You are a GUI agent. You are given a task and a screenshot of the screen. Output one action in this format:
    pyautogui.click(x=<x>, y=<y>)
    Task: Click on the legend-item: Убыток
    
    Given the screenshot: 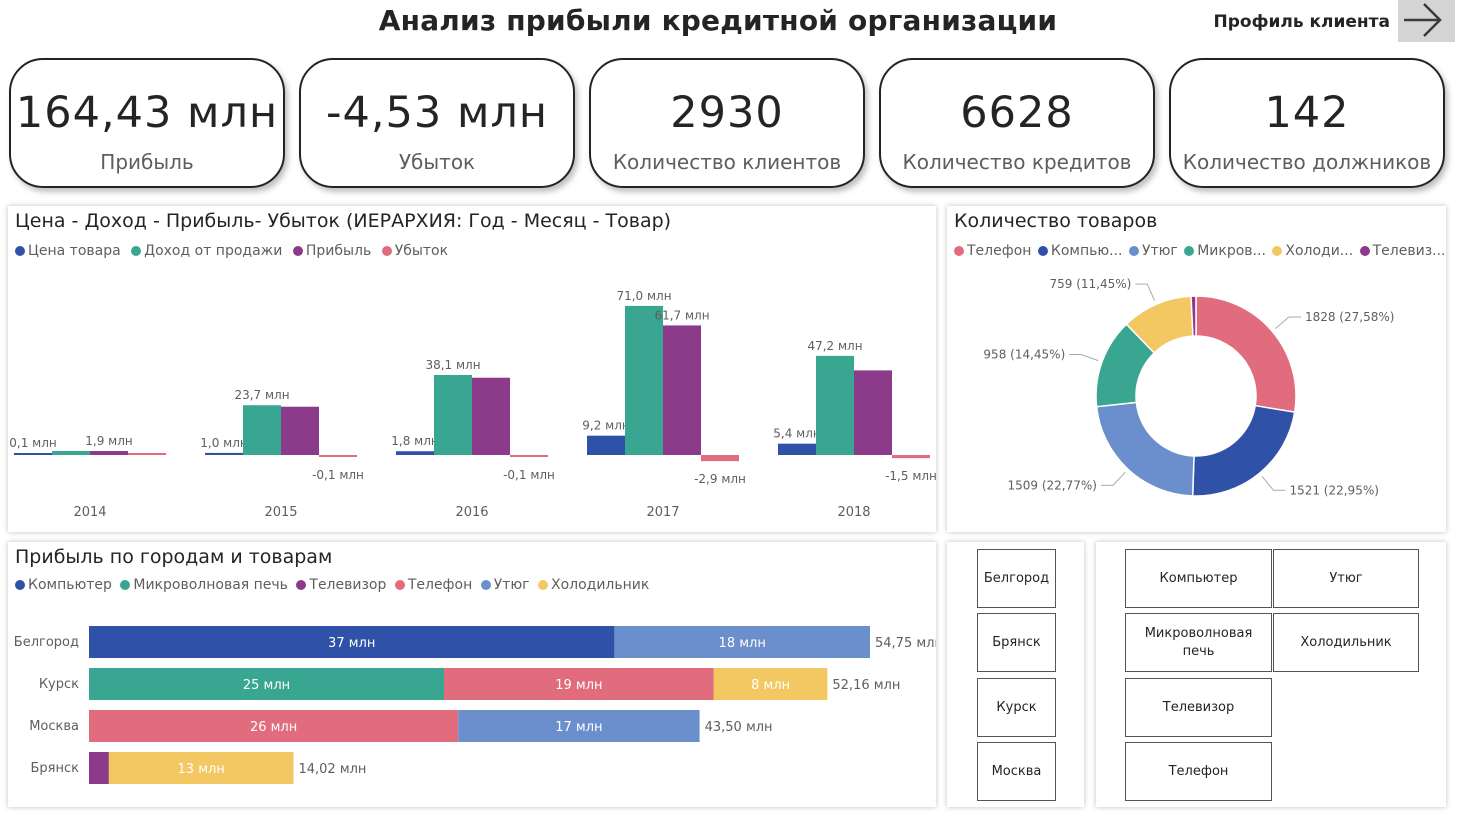 What is the action you would take?
    pyautogui.click(x=414, y=251)
    